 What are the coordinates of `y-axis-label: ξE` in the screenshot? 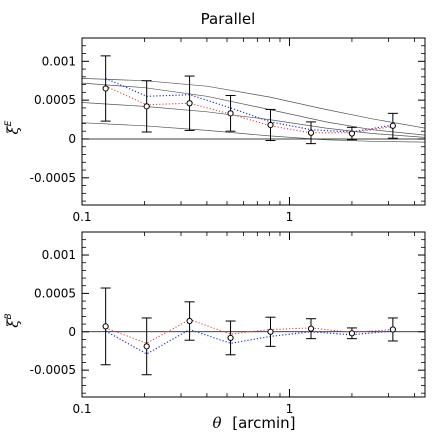 It's located at (13, 127).